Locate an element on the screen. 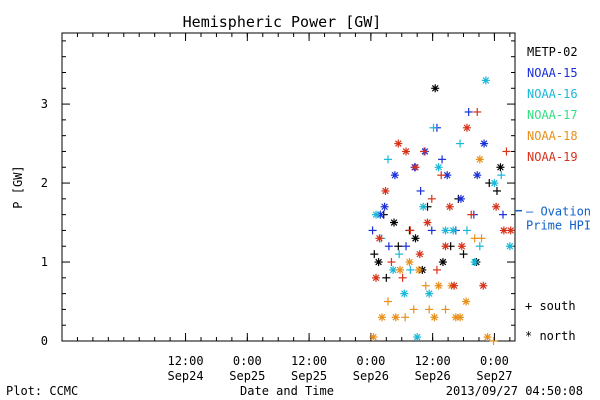  ovation-label: – Ovation is located at coordinates (558, 212).